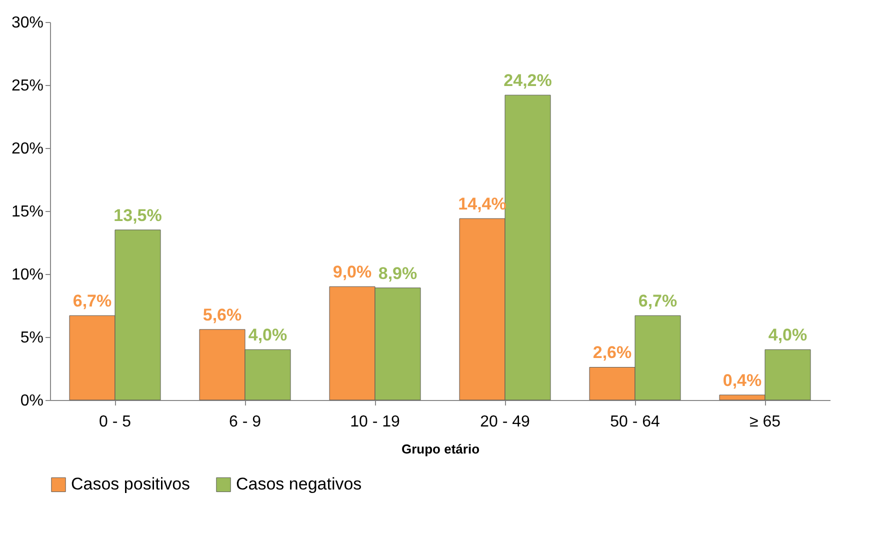 This screenshot has height=543, width=885. What do you see at coordinates (765, 422) in the screenshot?
I see `x-tick-label: ≥ 65` at bounding box center [765, 422].